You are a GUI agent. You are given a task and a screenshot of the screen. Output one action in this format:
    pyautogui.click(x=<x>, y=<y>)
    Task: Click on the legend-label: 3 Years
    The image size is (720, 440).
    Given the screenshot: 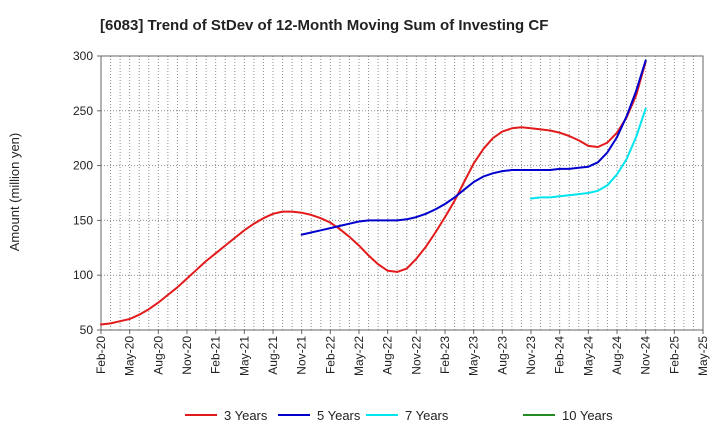 What is the action you would take?
    pyautogui.click(x=246, y=415)
    